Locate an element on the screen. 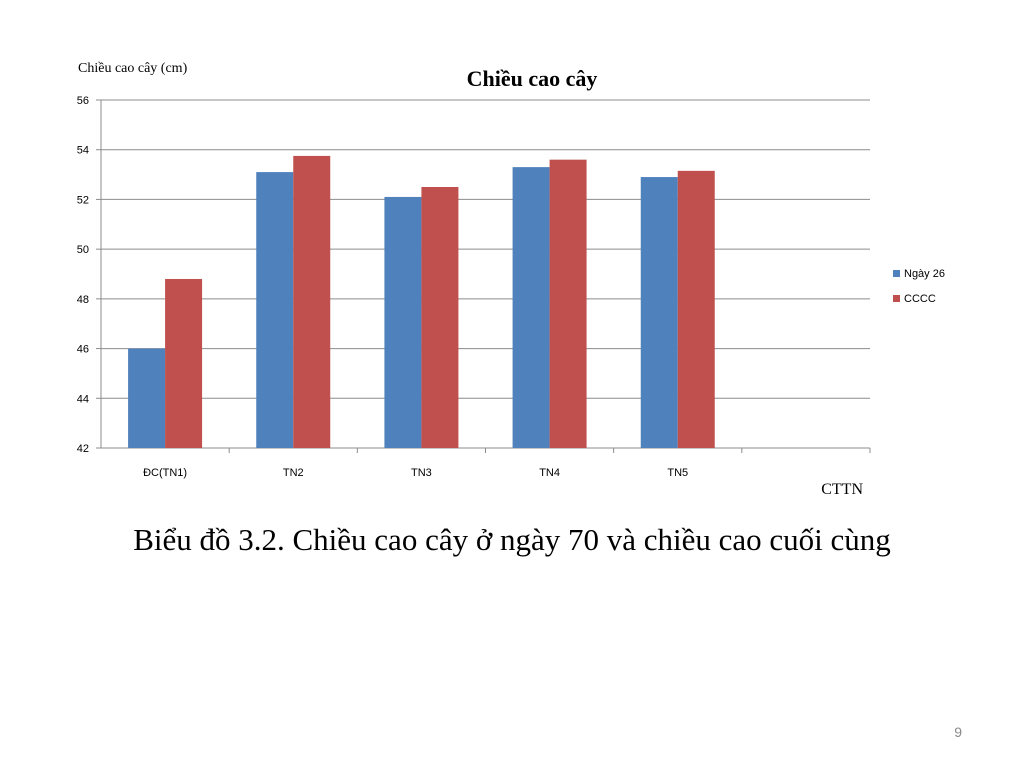 The width and height of the screenshot is (1024, 768). y-tick-label: 48 is located at coordinates (83, 300).